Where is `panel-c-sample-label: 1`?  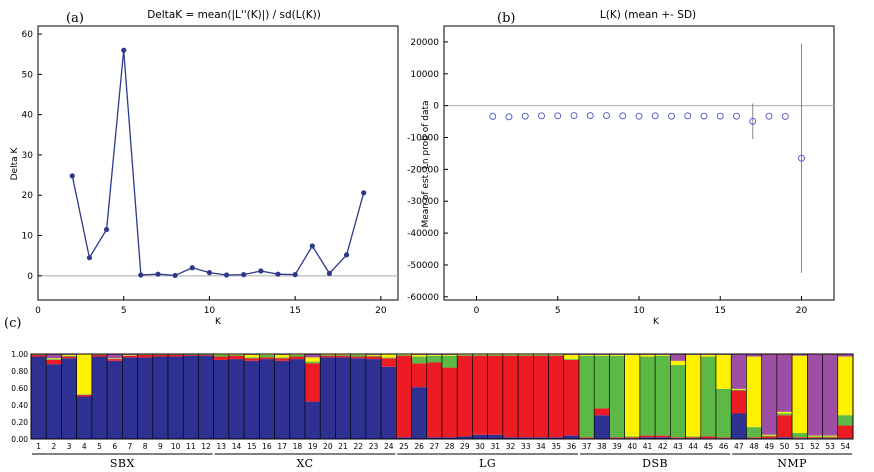
panel-c-sample-label: 1 is located at coordinates (38, 446).